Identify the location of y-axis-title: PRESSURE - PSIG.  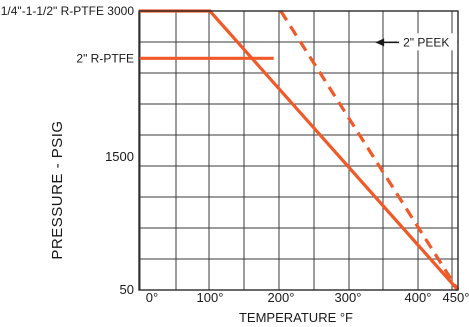
(57, 189).